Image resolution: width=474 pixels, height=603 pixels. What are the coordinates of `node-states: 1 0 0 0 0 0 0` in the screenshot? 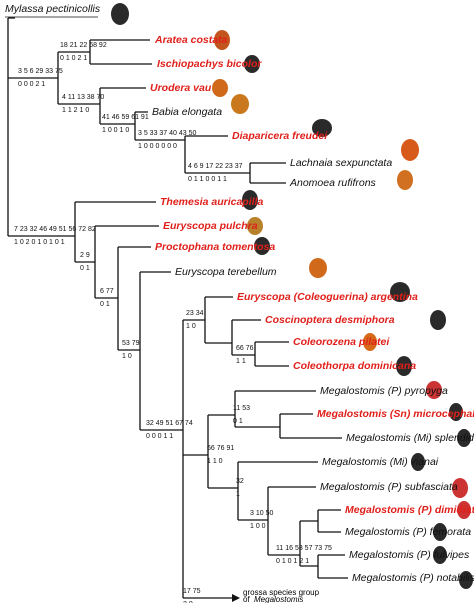 It's located at (157, 146).